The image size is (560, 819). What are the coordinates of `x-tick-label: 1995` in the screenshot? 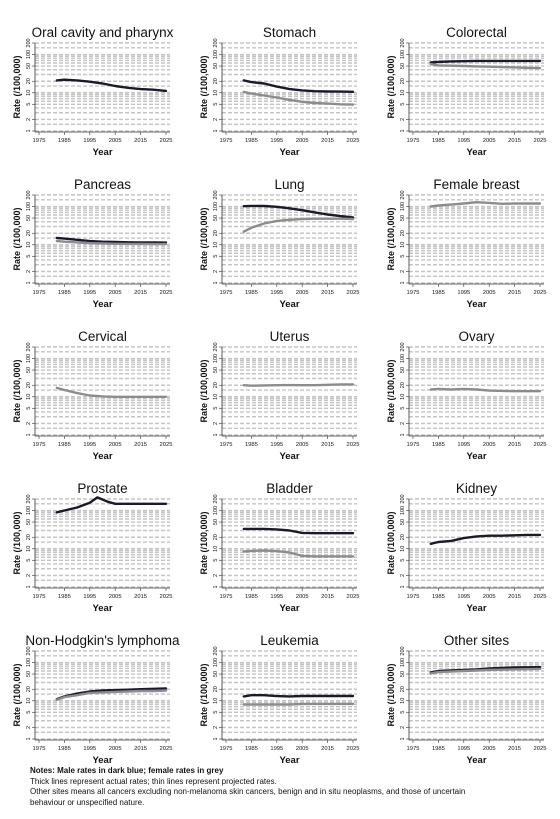 It's located at (463, 141).